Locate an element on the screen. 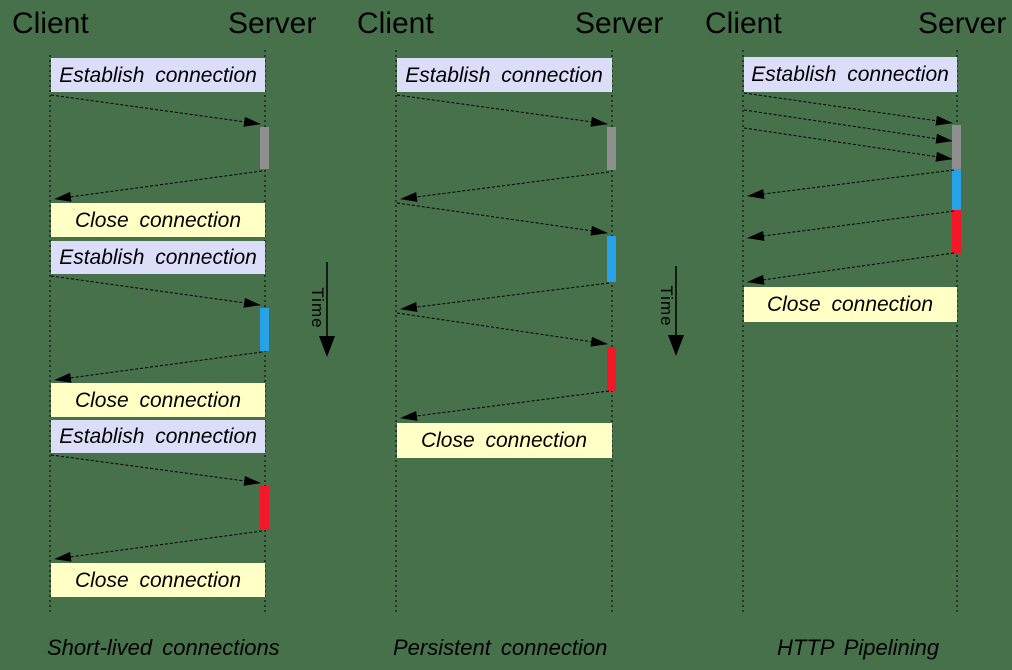  column-caption: Persistent connection is located at coordinates (500, 647).